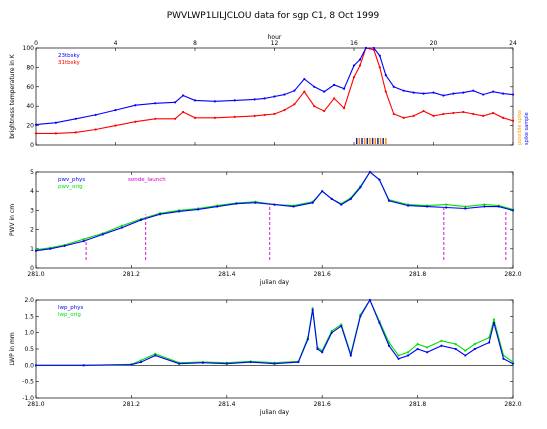  What do you see at coordinates (32, 145) in the screenshot?
I see `y-tick-label: 0` at bounding box center [32, 145].